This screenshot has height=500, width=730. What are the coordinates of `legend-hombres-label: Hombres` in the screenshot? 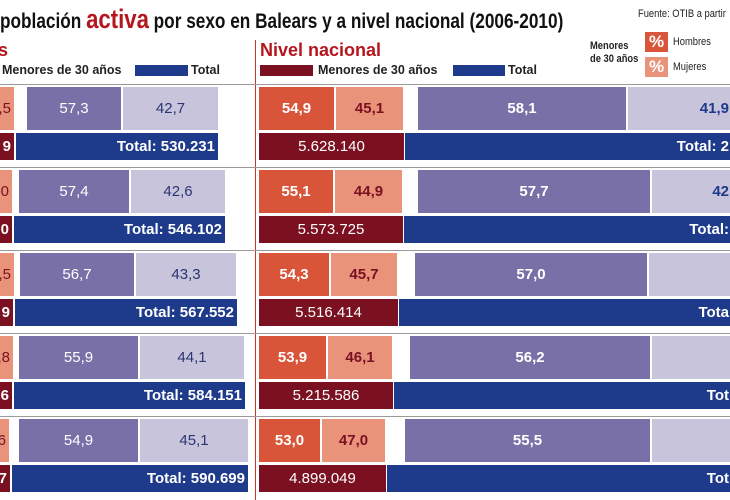 It's located at (692, 42).